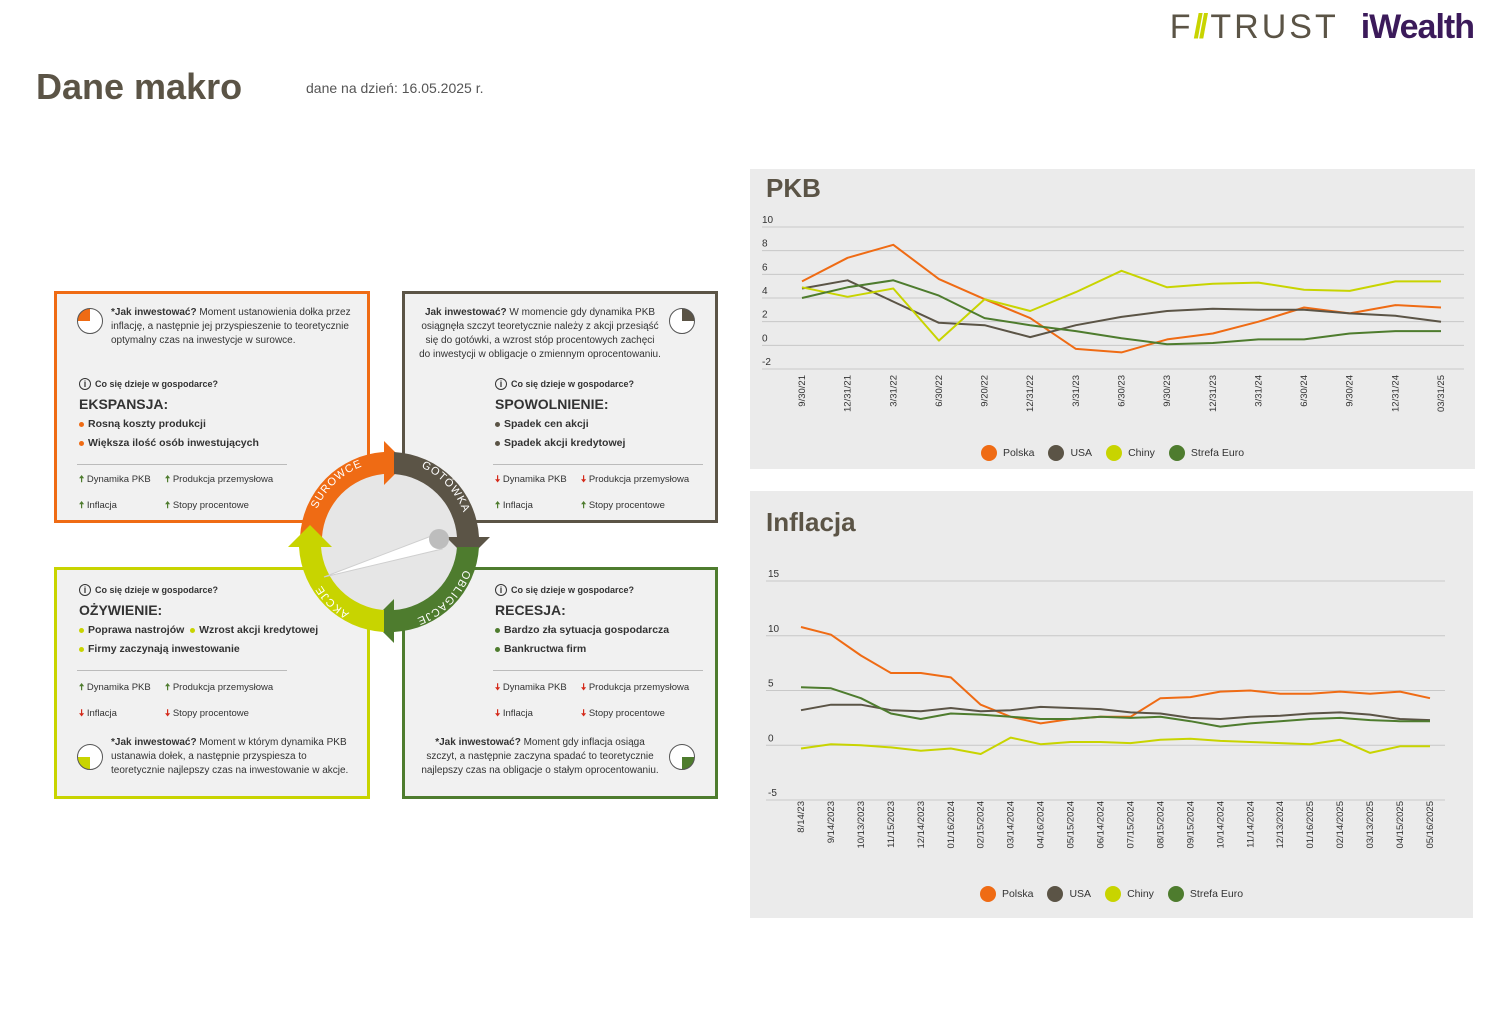 This screenshot has width=1490, height=1021. I want to click on x-tick-label: 12/31/24, so click(1395, 393).